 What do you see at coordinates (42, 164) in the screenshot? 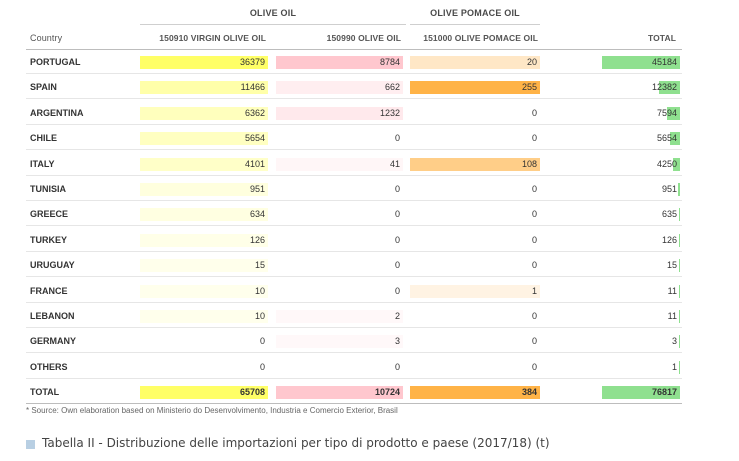
I see `country-name: ITALY` at bounding box center [42, 164].